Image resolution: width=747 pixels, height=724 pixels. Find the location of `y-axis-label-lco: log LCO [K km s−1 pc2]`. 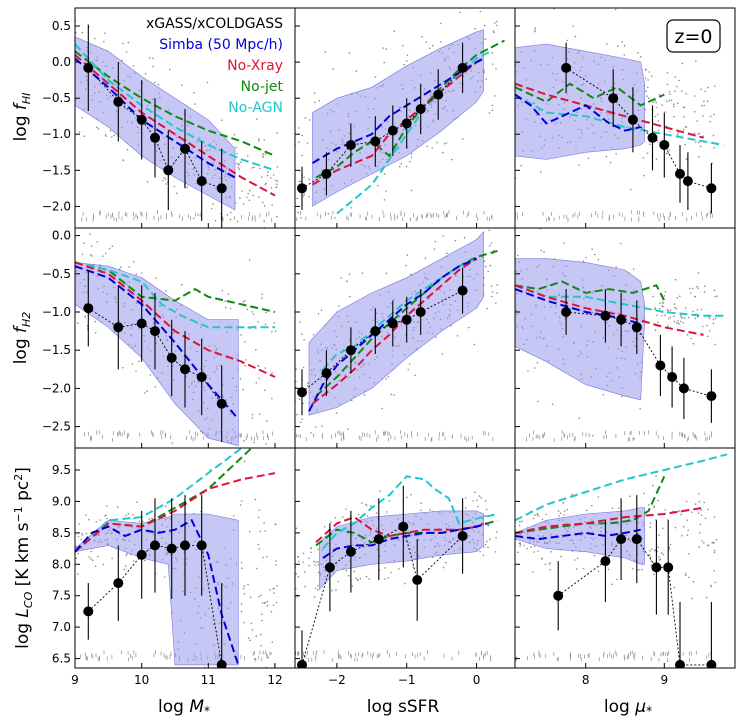

y-axis-label-lco: log LCO [K km s−1 pc2] is located at coordinates (23, 558).